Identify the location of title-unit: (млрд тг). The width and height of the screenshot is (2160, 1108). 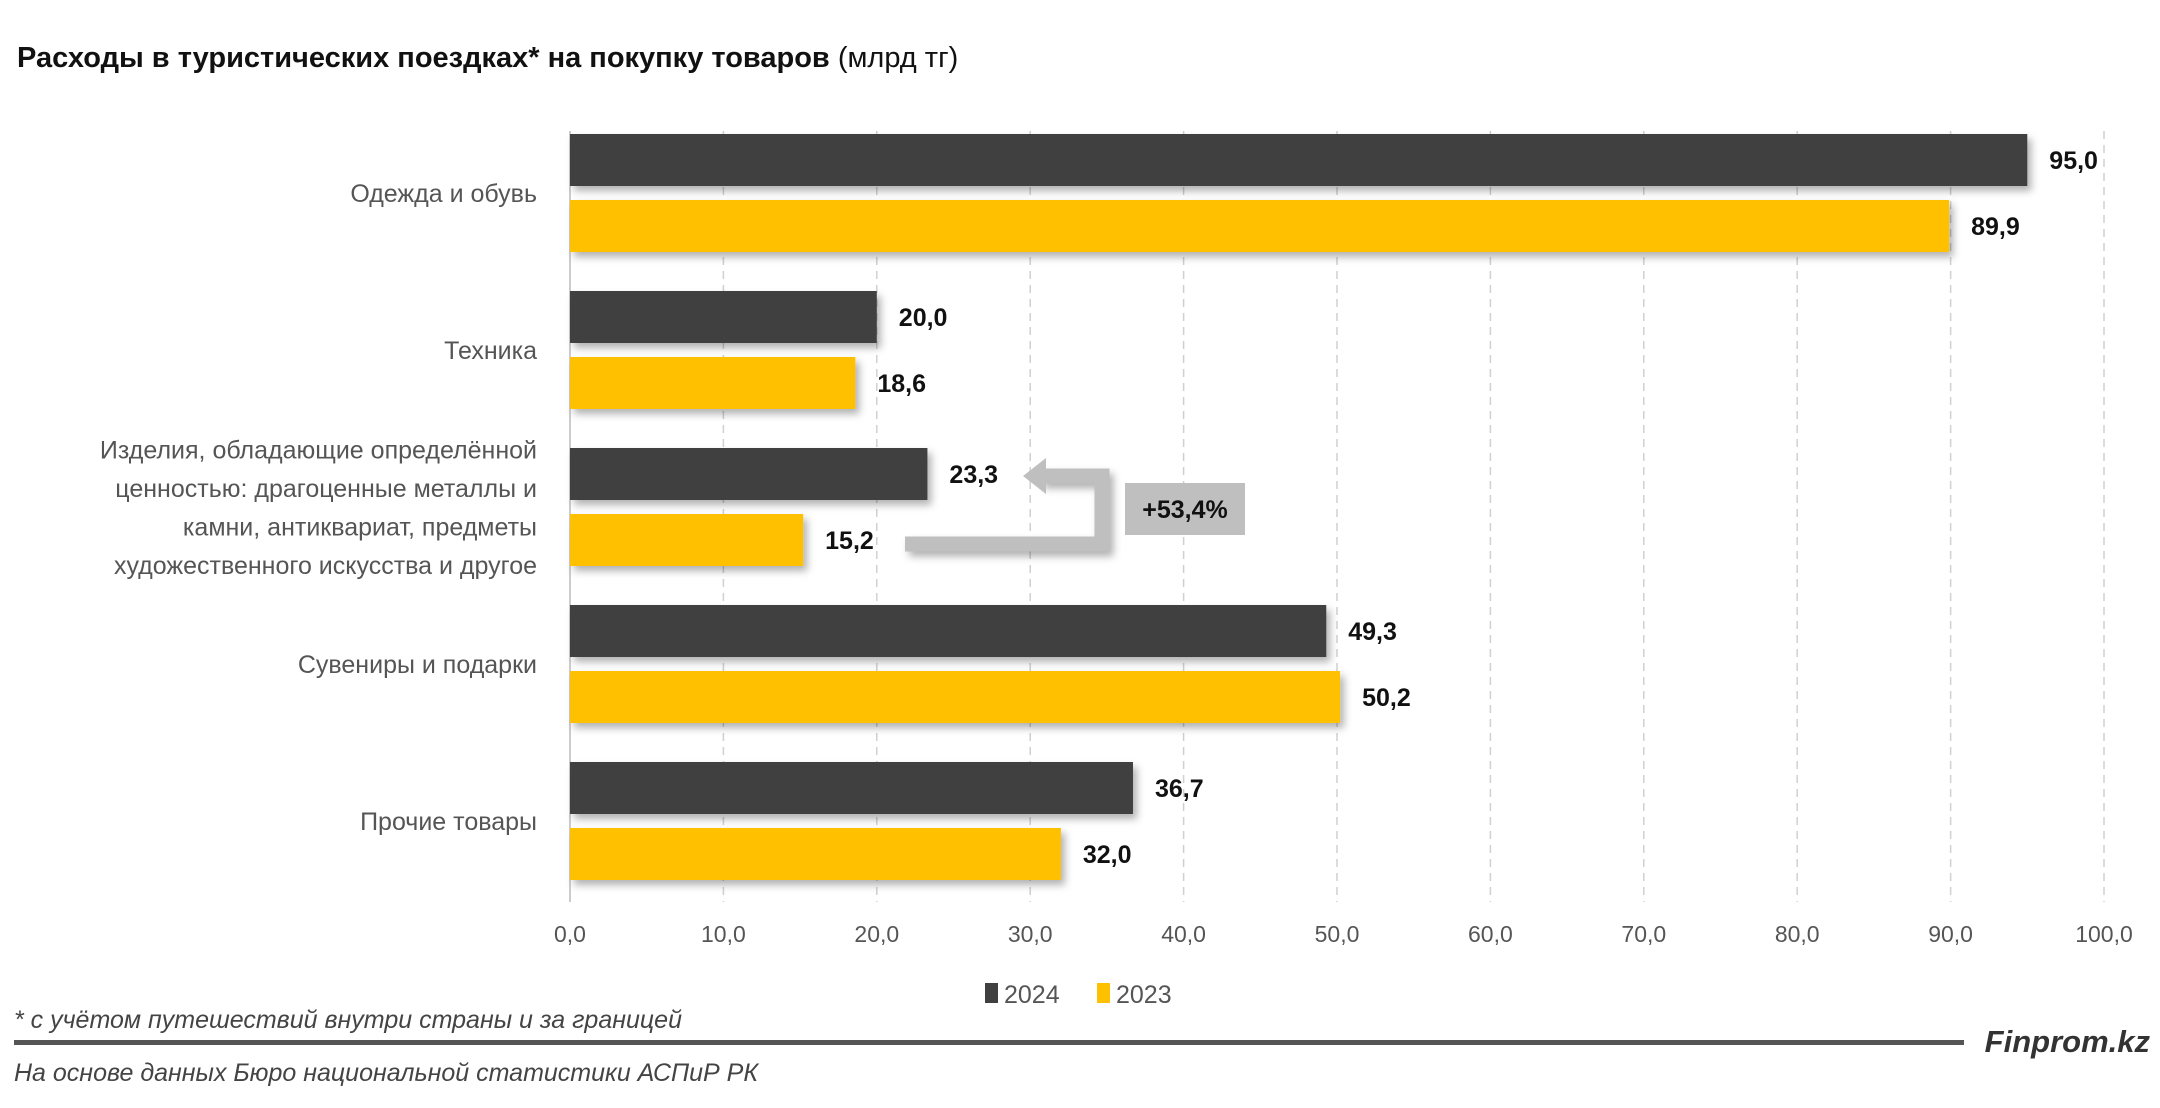
(898, 58).